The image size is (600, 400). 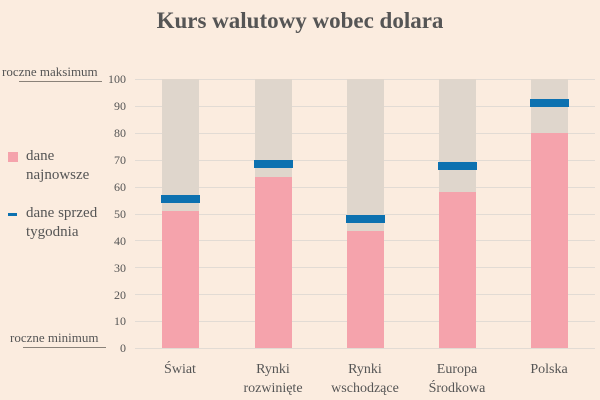 I want to click on y-tick: 90, so click(x=120, y=106).